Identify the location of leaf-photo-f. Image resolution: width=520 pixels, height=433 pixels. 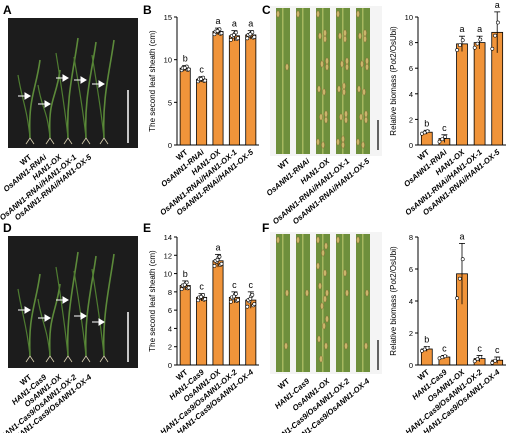
(326, 303).